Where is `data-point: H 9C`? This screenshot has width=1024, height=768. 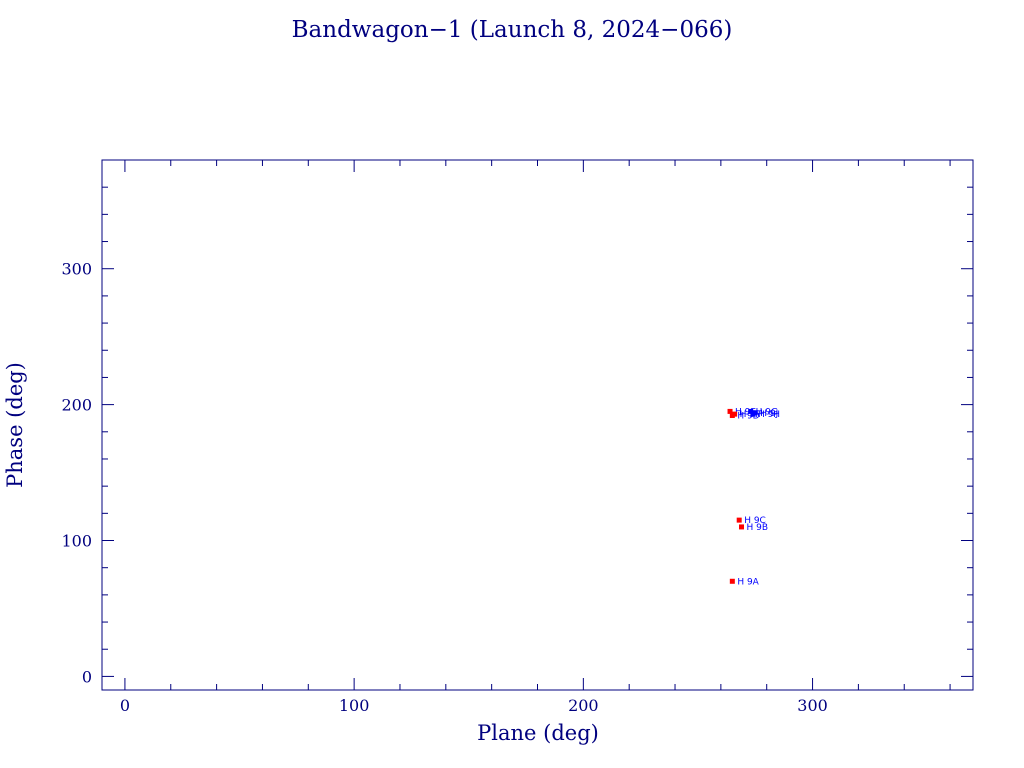
data-point: H 9C is located at coordinates (751, 521).